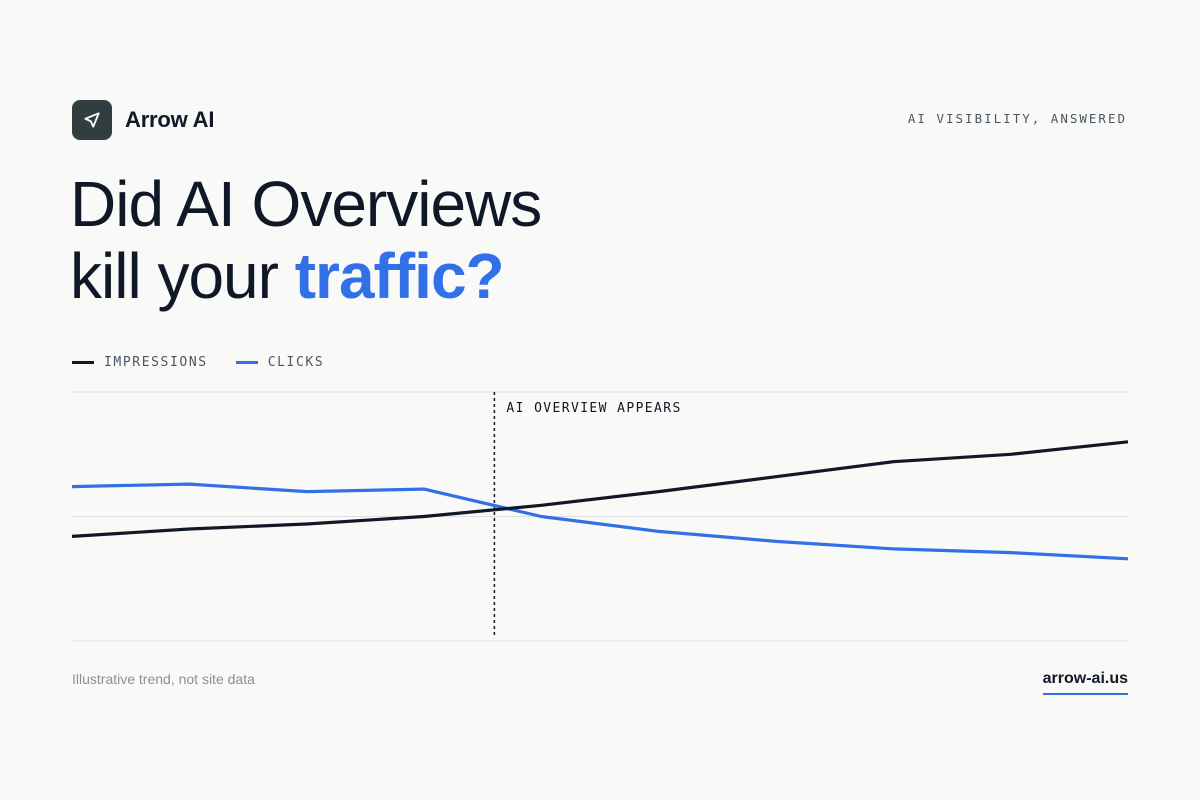  What do you see at coordinates (399, 276) in the screenshot?
I see `headline-accent: traffic?` at bounding box center [399, 276].